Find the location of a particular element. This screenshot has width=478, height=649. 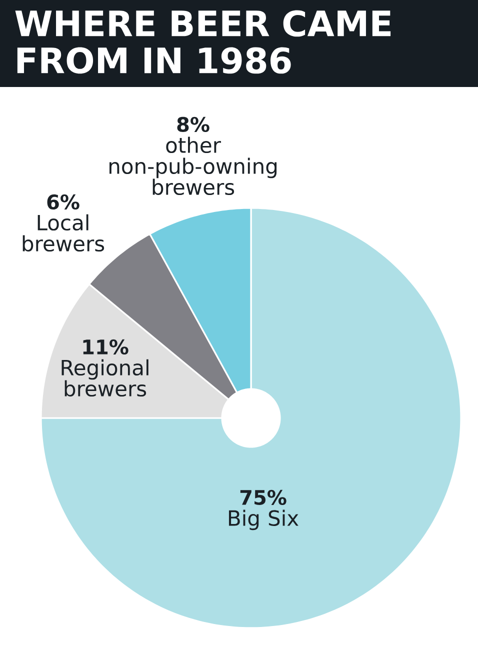

data-label: 6% is located at coordinates (63, 202).